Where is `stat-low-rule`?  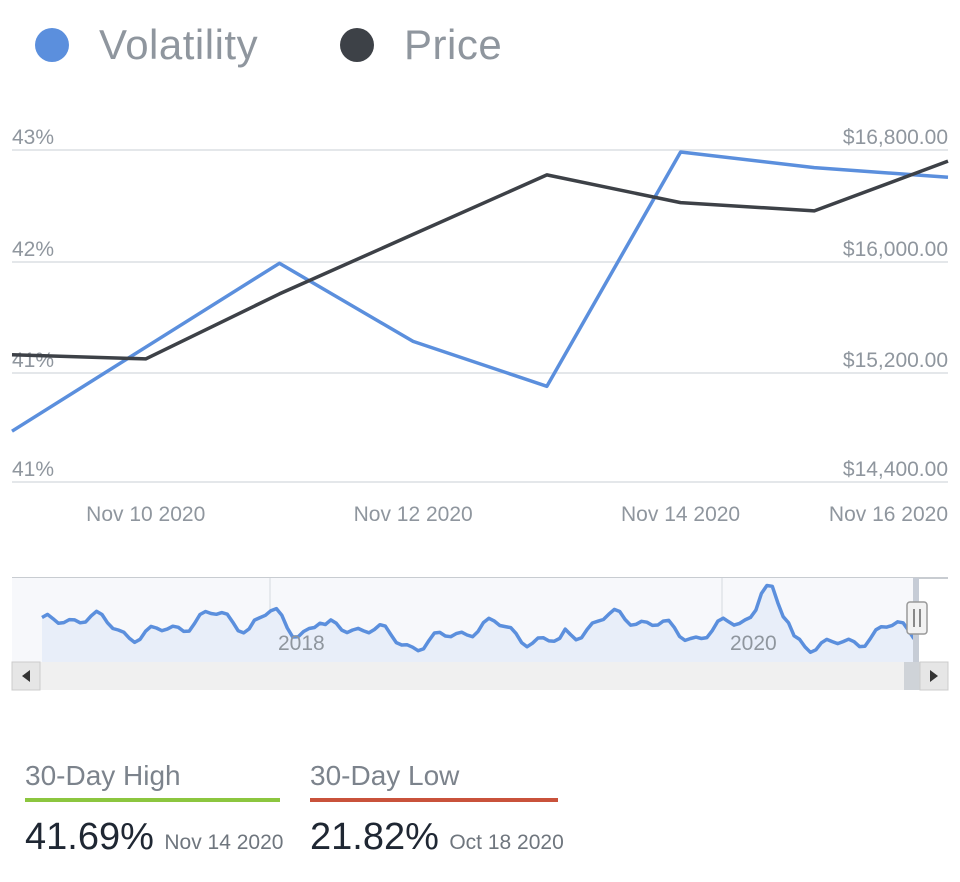 stat-low-rule is located at coordinates (434, 800).